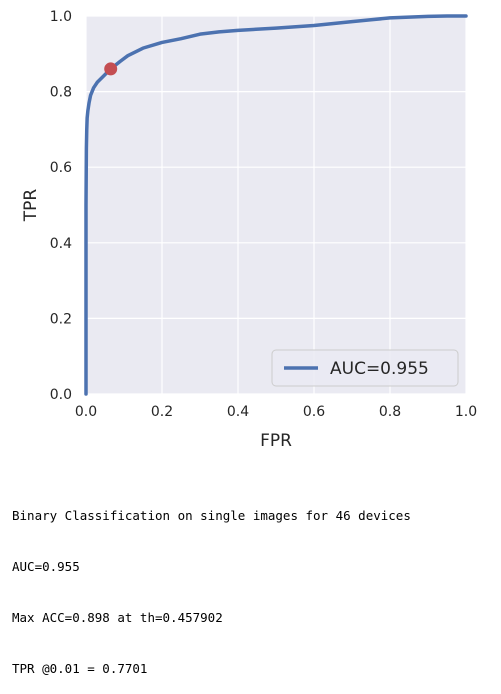 The width and height of the screenshot is (501, 694). Describe the element at coordinates (61, 244) in the screenshot. I see `y-tick-label: 0.4` at that location.